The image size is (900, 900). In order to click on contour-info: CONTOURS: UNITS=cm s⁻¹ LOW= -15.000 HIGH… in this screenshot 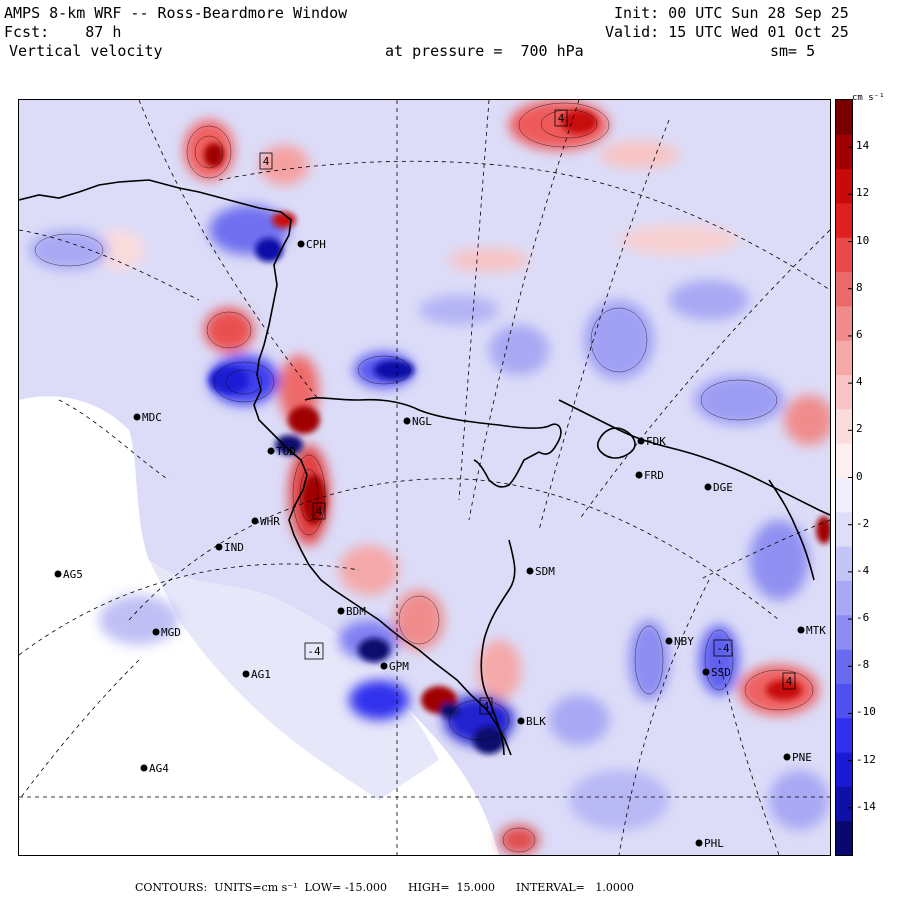, I will do `click(384, 887)`.